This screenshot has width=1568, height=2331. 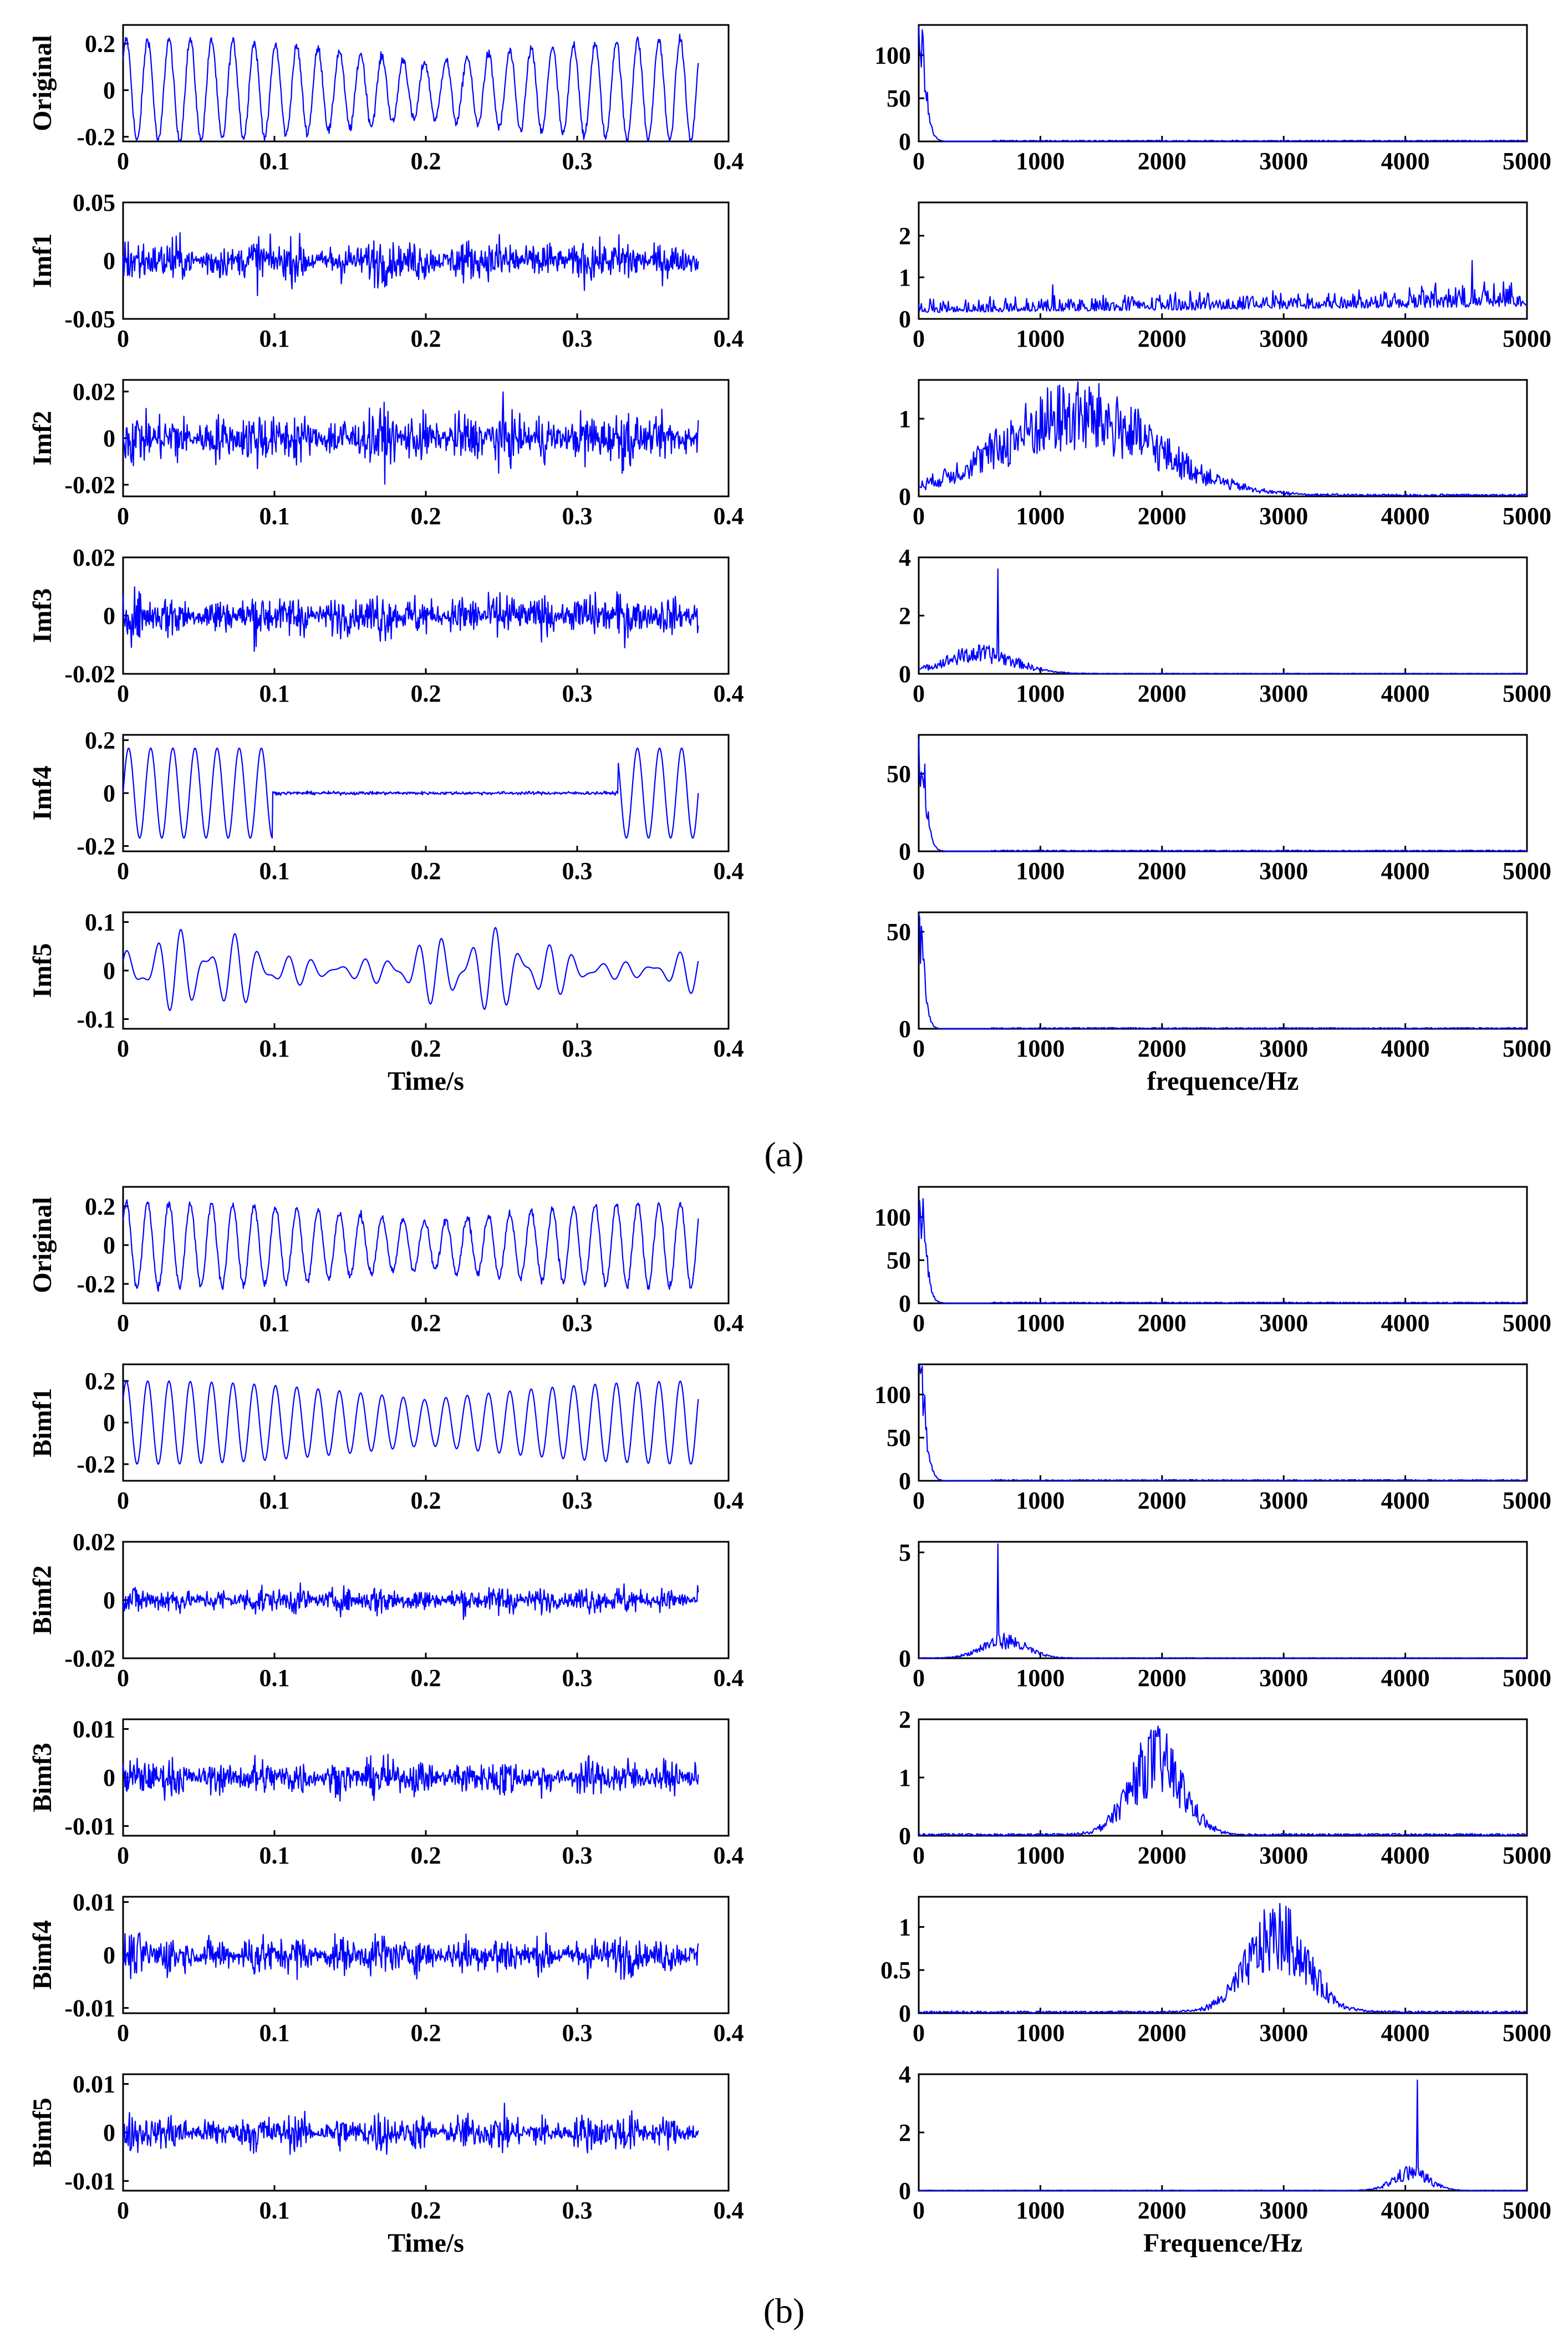 What do you see at coordinates (426, 970) in the screenshot?
I see `time-axis-frame` at bounding box center [426, 970].